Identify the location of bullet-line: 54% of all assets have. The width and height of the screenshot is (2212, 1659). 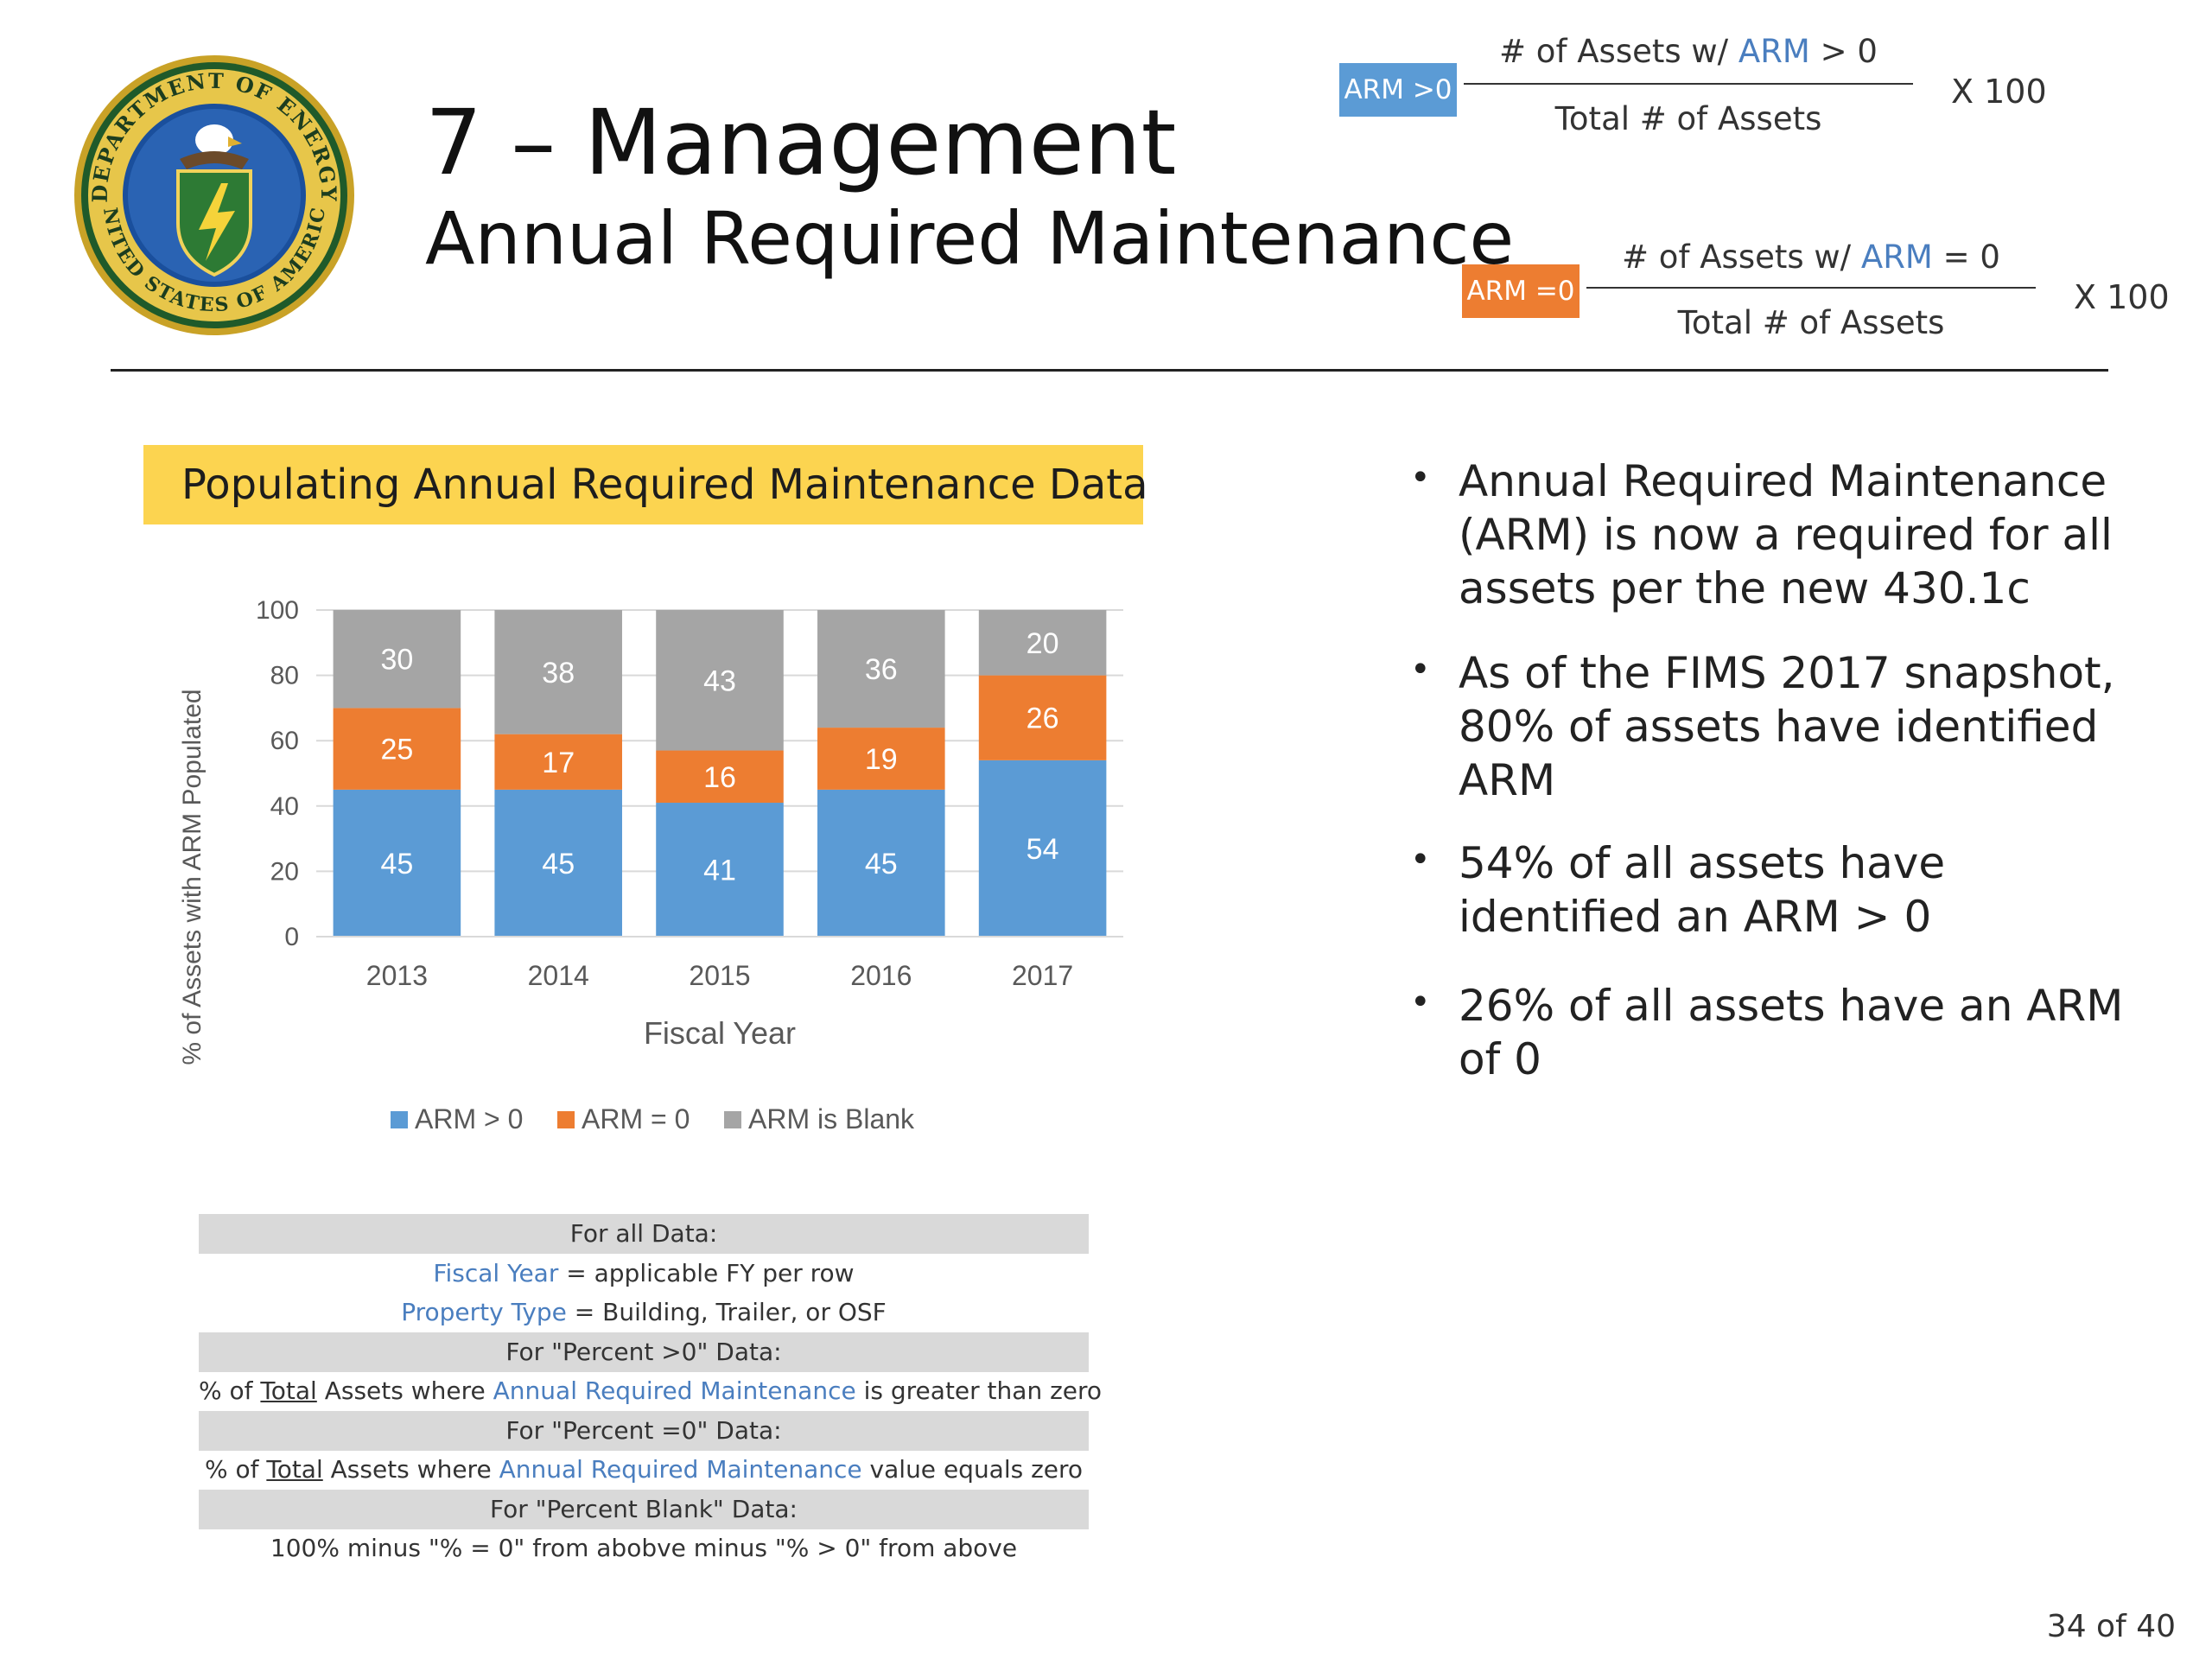
(1702, 863).